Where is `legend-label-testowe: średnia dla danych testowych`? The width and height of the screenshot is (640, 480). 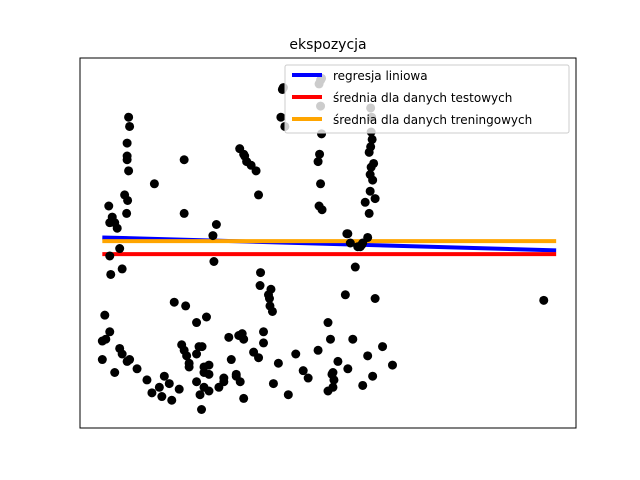
legend-label-testowe: średnia dla danych testowych is located at coordinates (422, 98).